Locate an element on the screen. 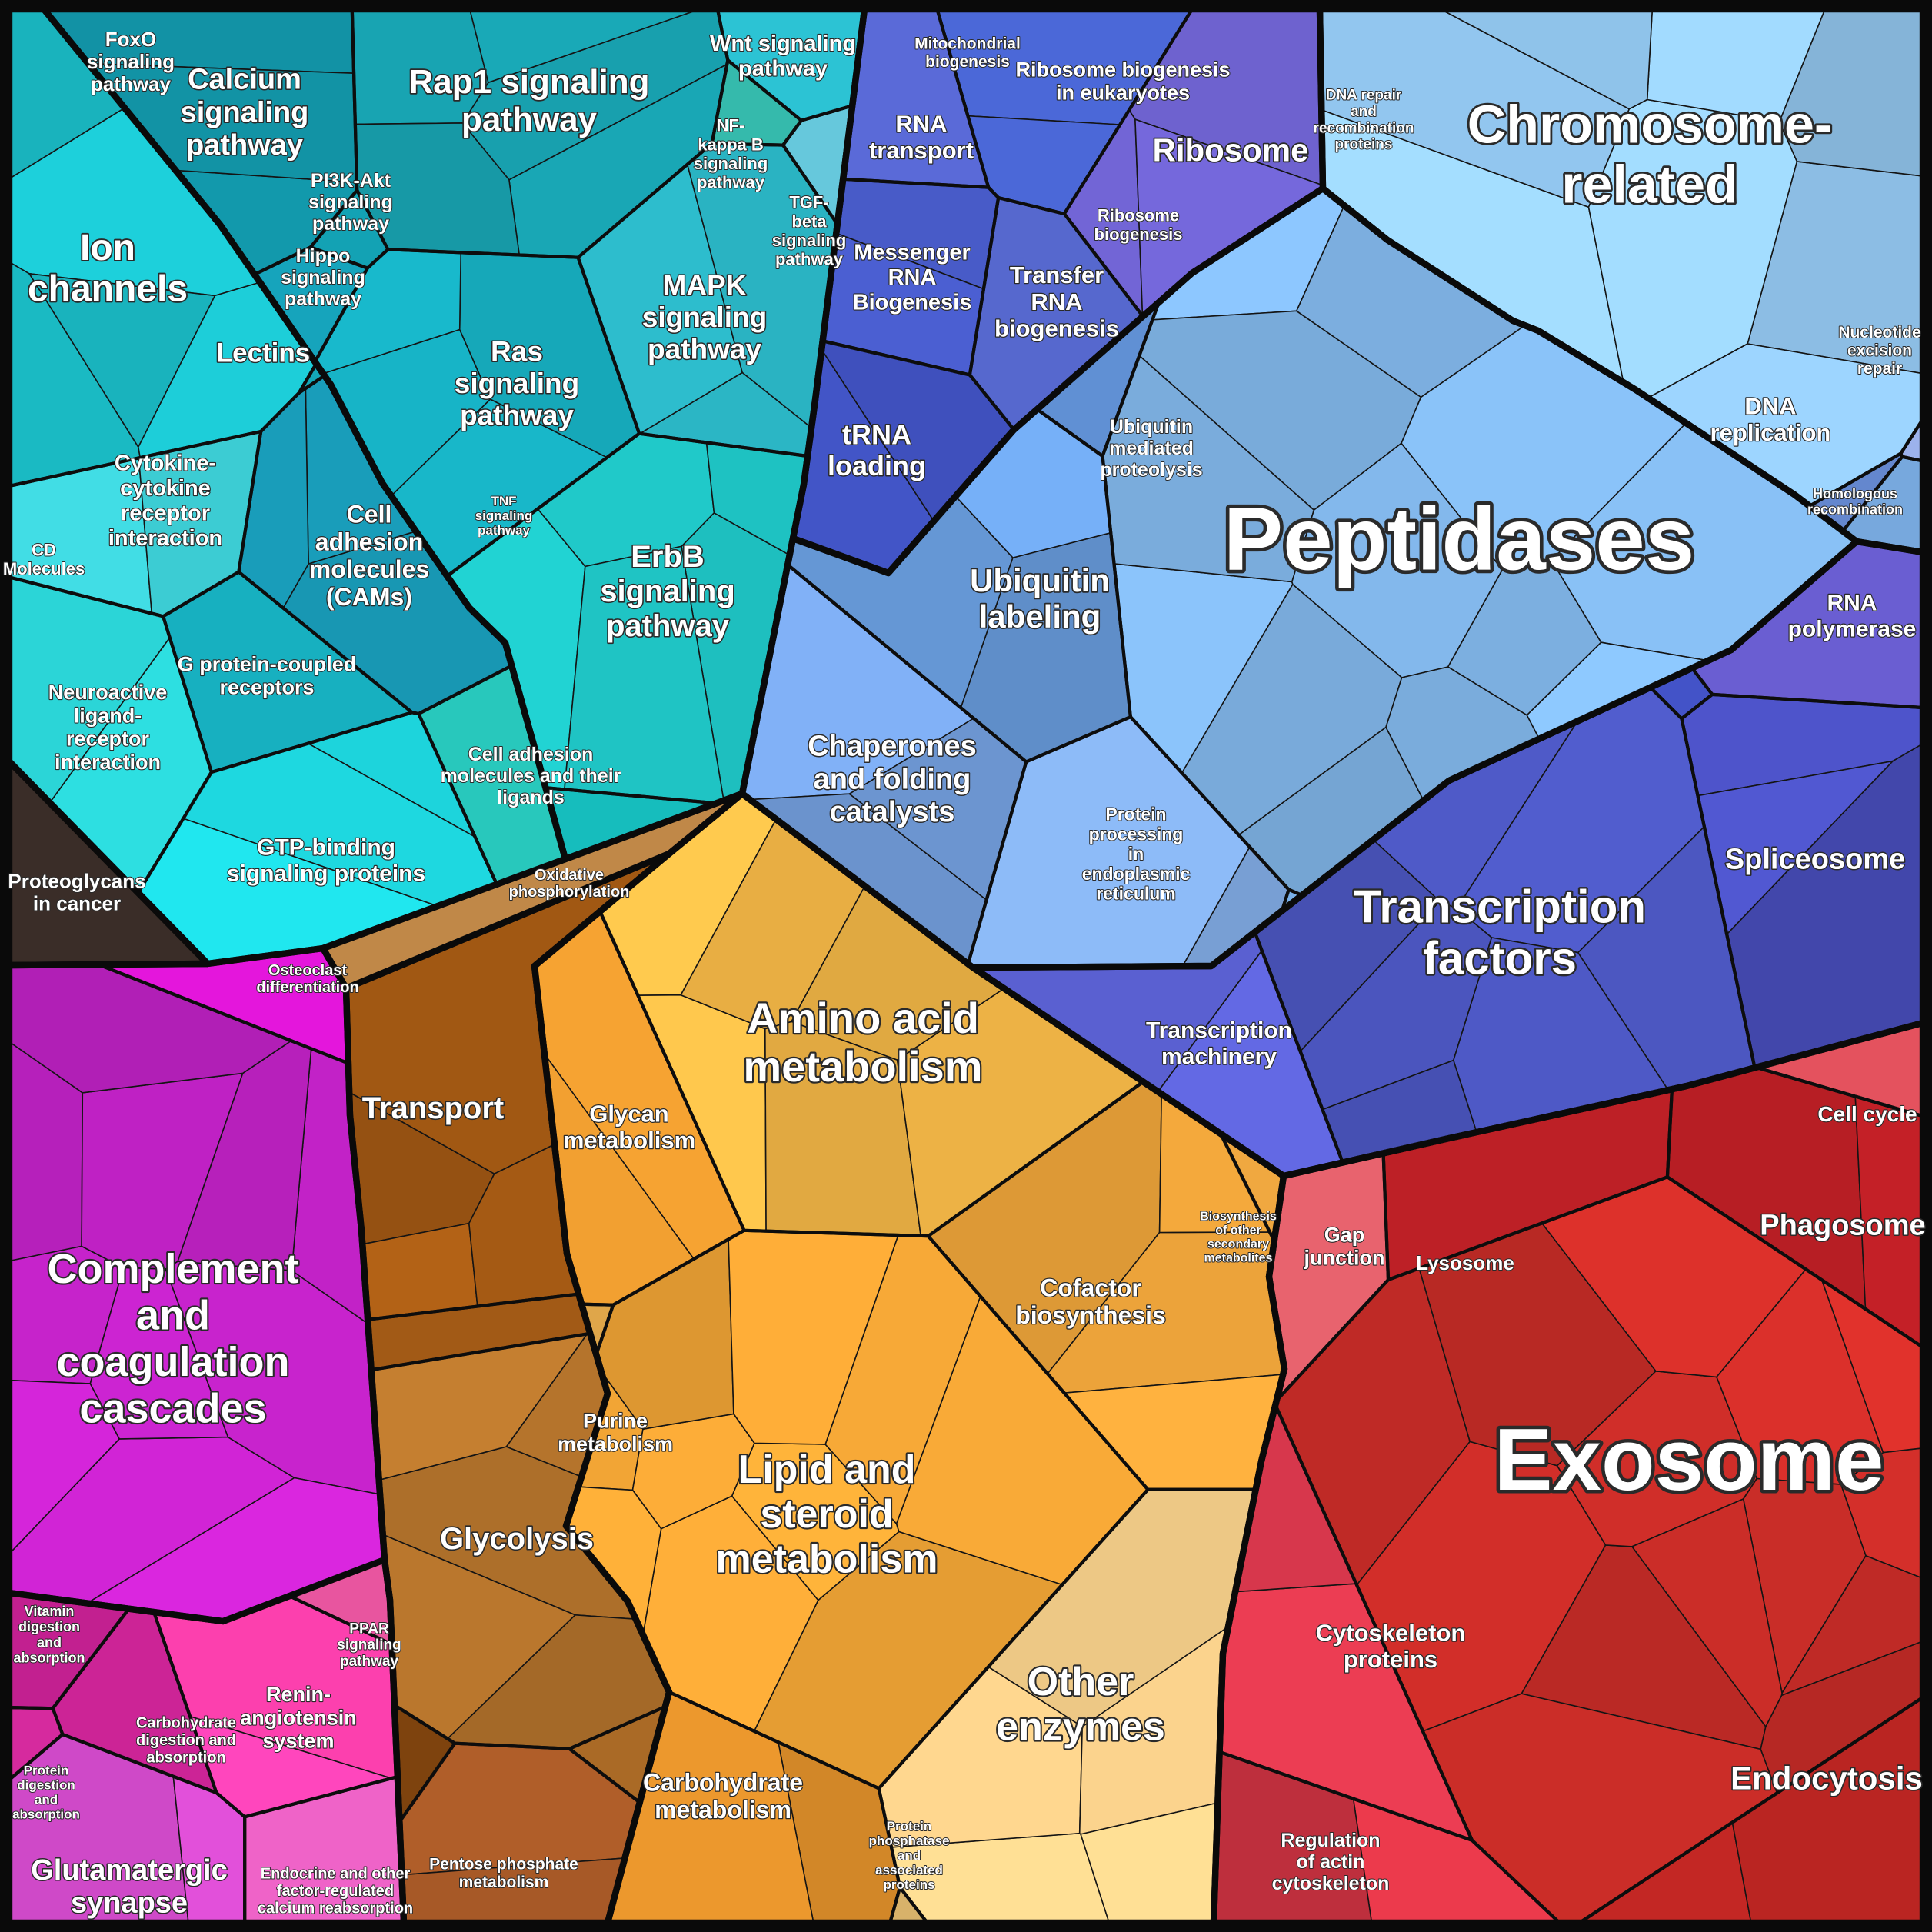 This screenshot has height=1932, width=1932. svg-text: Cell cycle is located at coordinates (1867, 1114).